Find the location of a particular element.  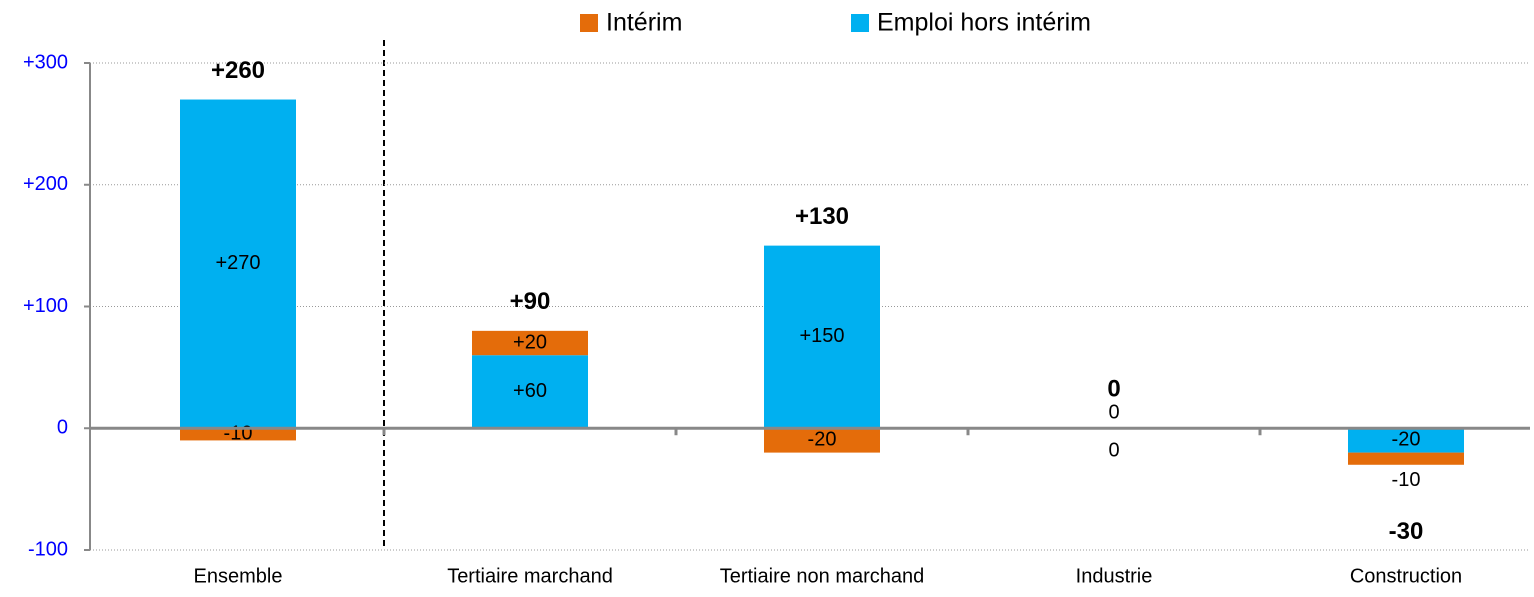

legend-label: Emploi hors intérim is located at coordinates (984, 23).